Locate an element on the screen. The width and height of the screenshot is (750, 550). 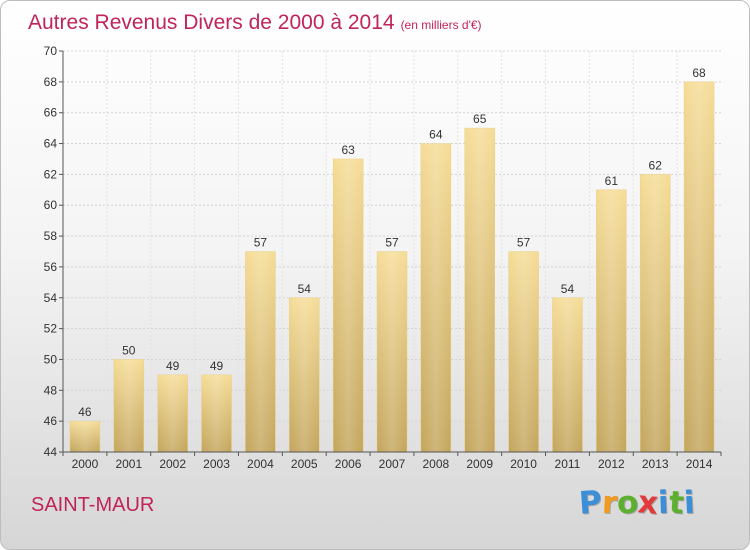
y-tick-label: 64 is located at coordinates (51, 144).